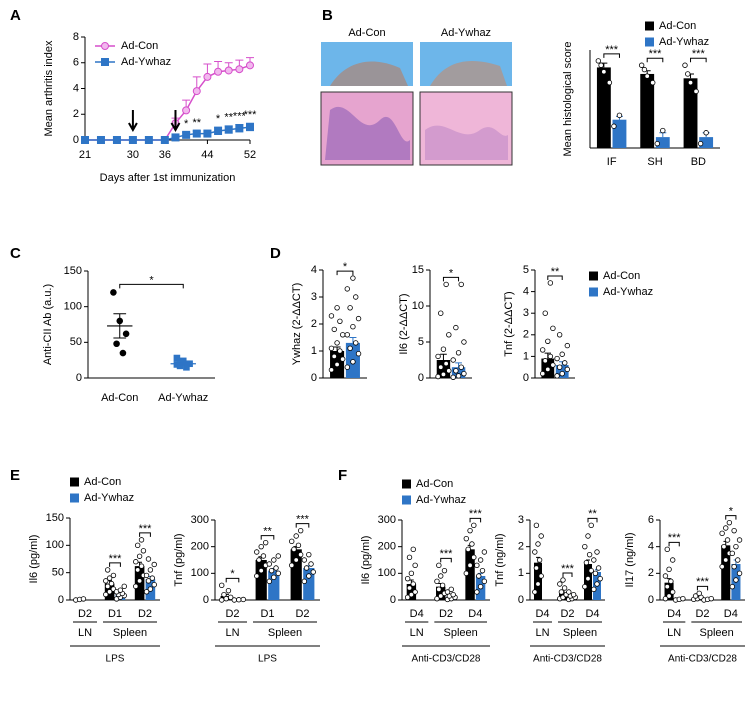 Image resolution: width=756 pixels, height=703 pixels. What do you see at coordinates (421, 342) in the screenshot?
I see `y-tick-label: 5` at bounding box center [421, 342].